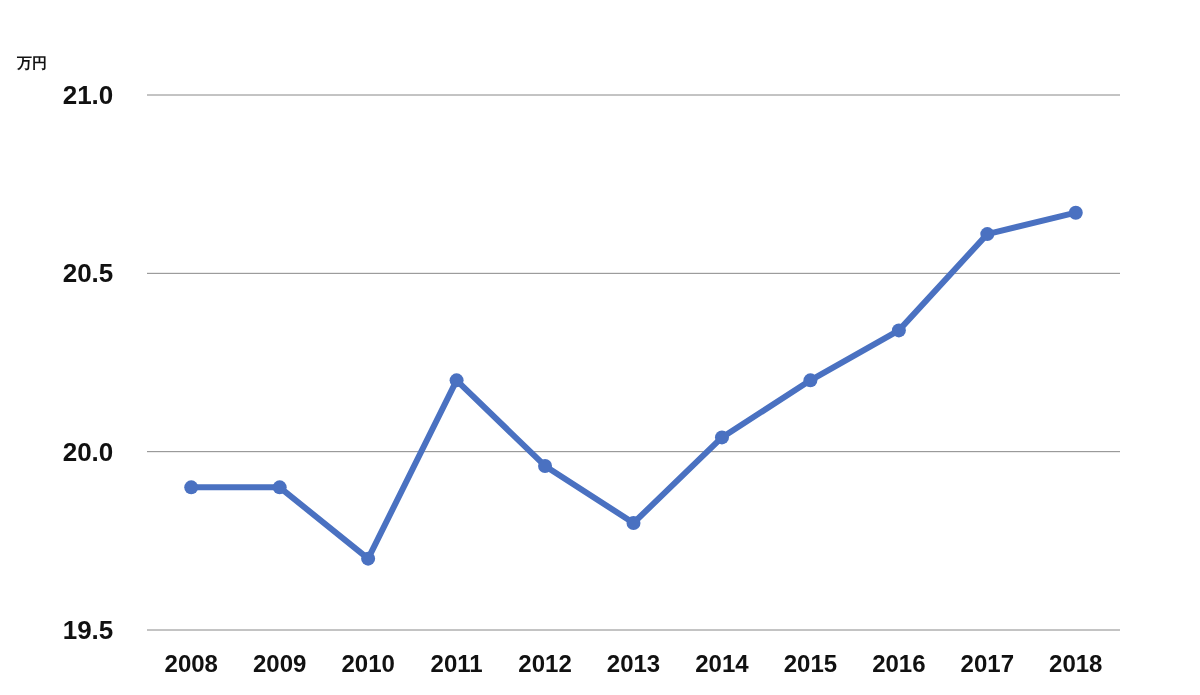 The height and width of the screenshot is (695, 1200). What do you see at coordinates (1076, 663) in the screenshot?
I see `x-tick-label: 2018` at bounding box center [1076, 663].